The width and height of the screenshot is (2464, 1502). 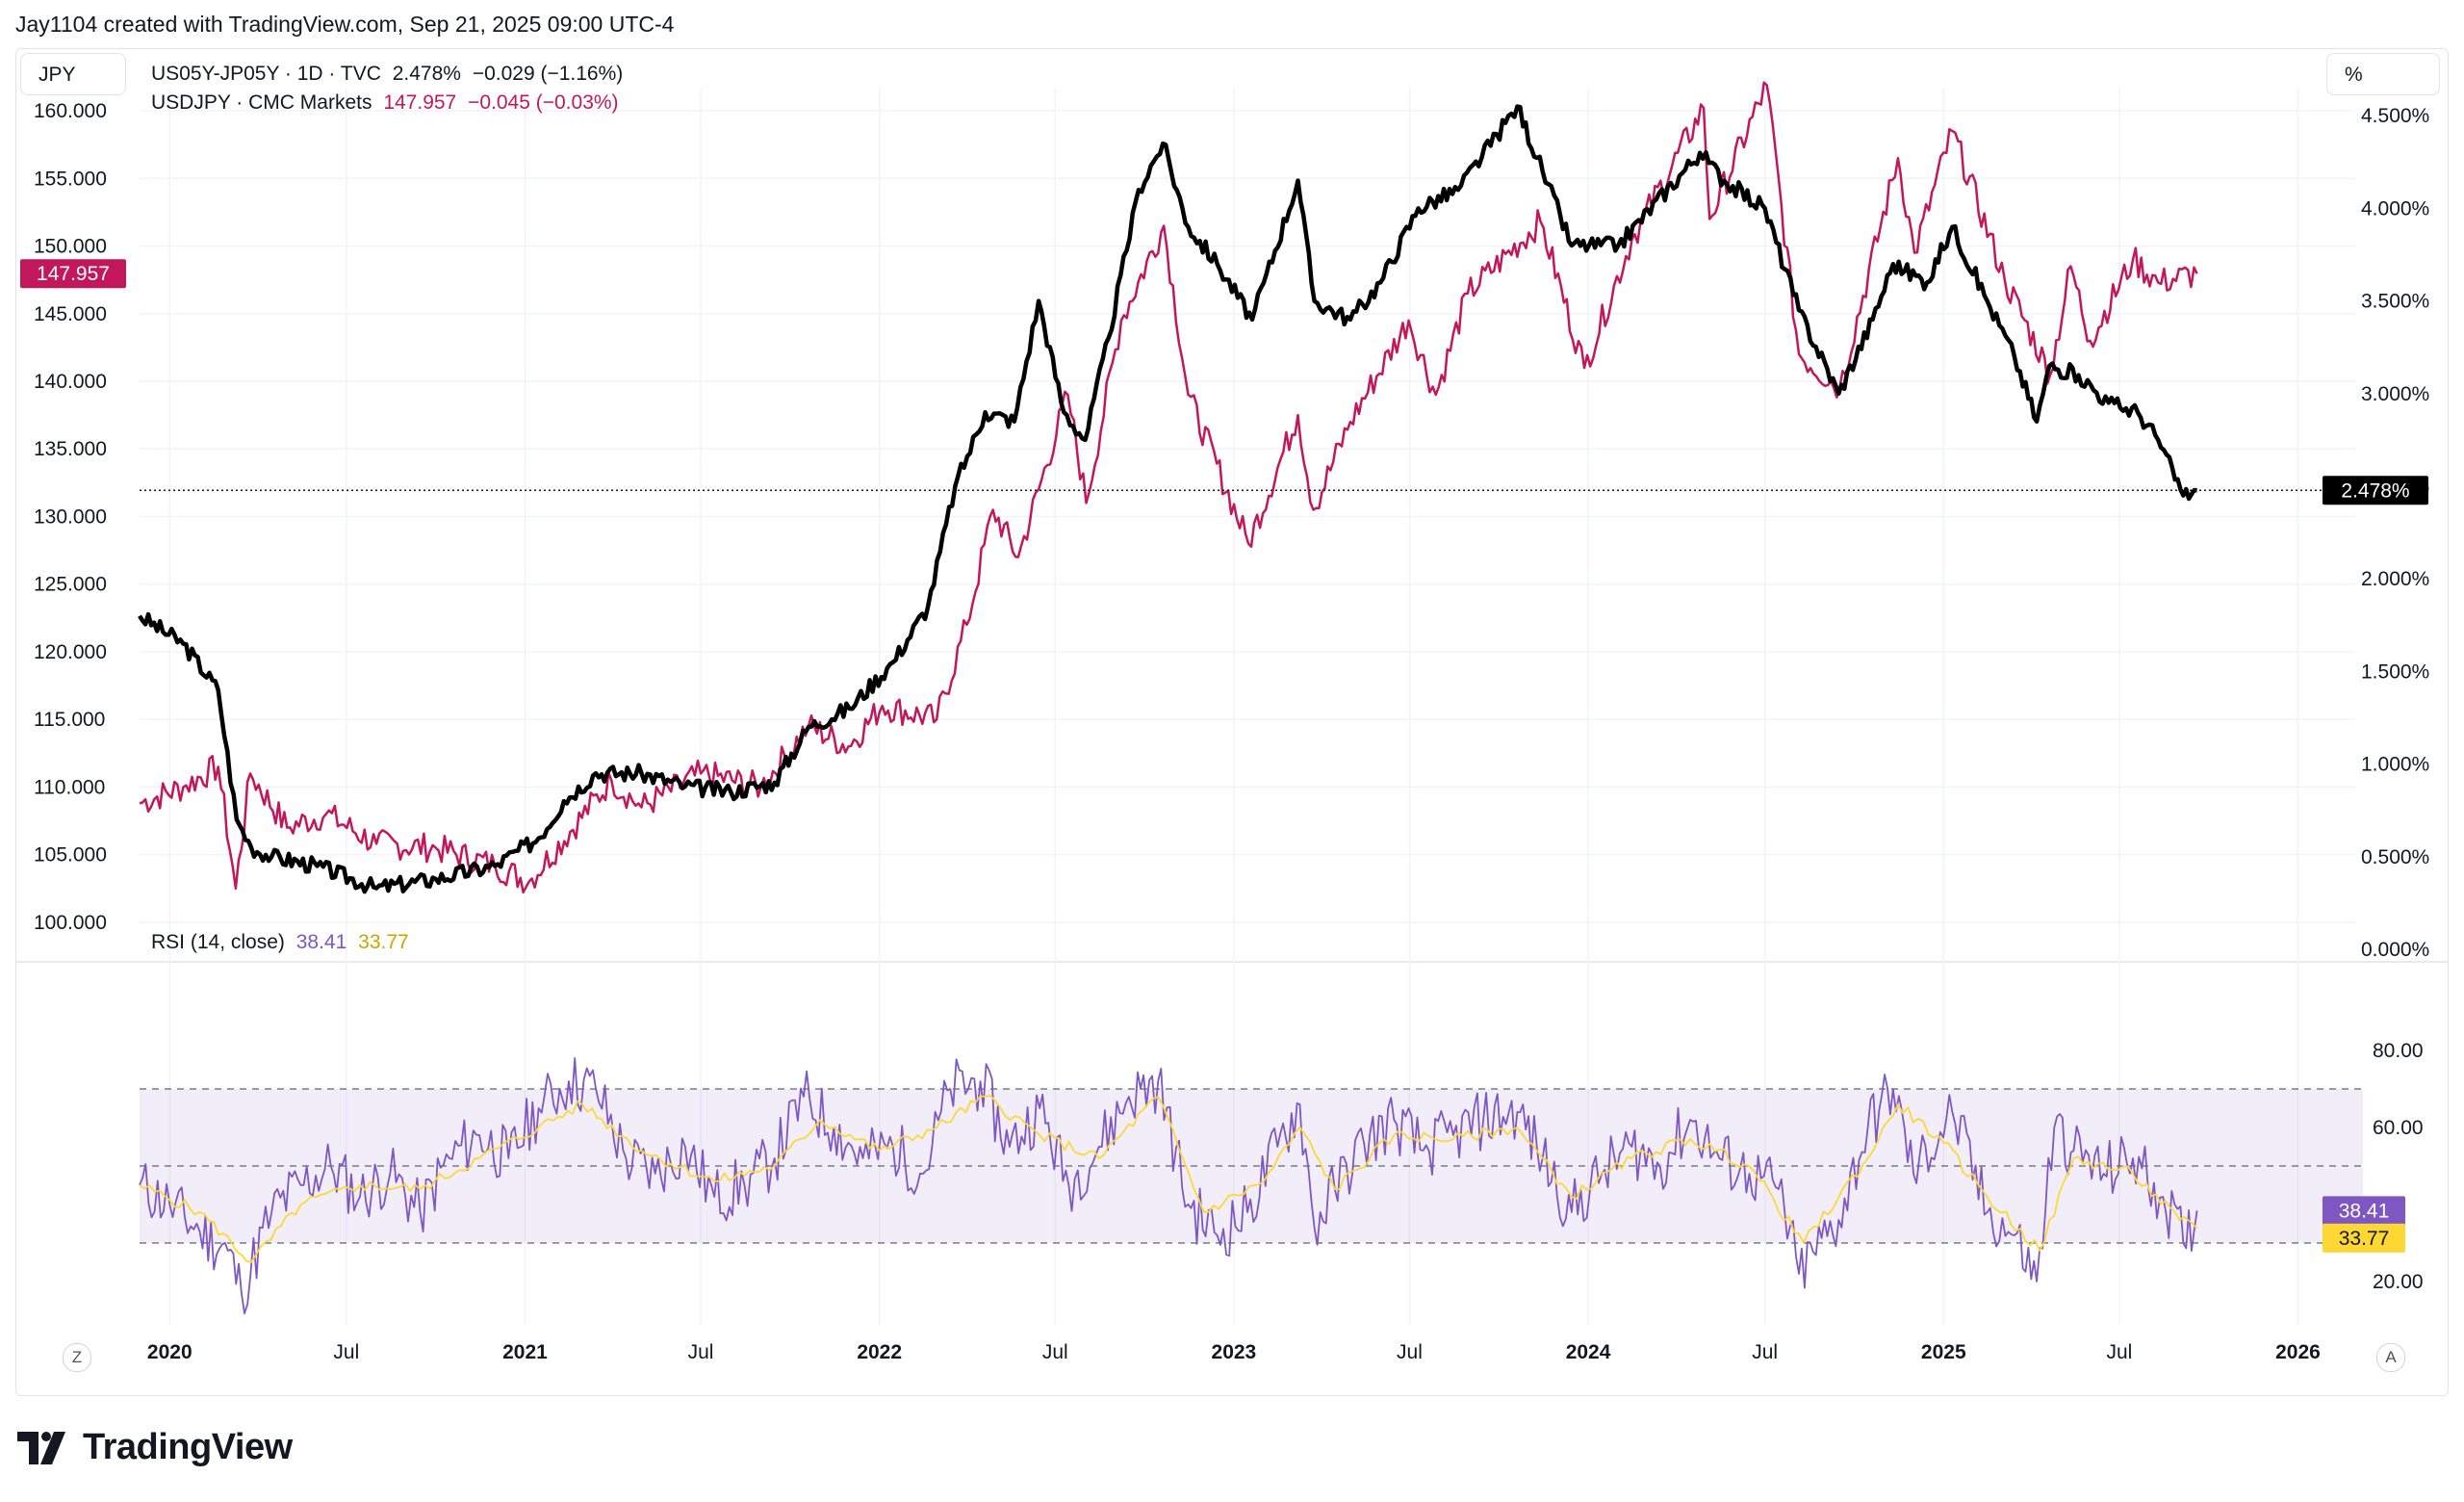 What do you see at coordinates (383, 942) in the screenshot?
I see `legend-rsi-ma-value: 33.77` at bounding box center [383, 942].